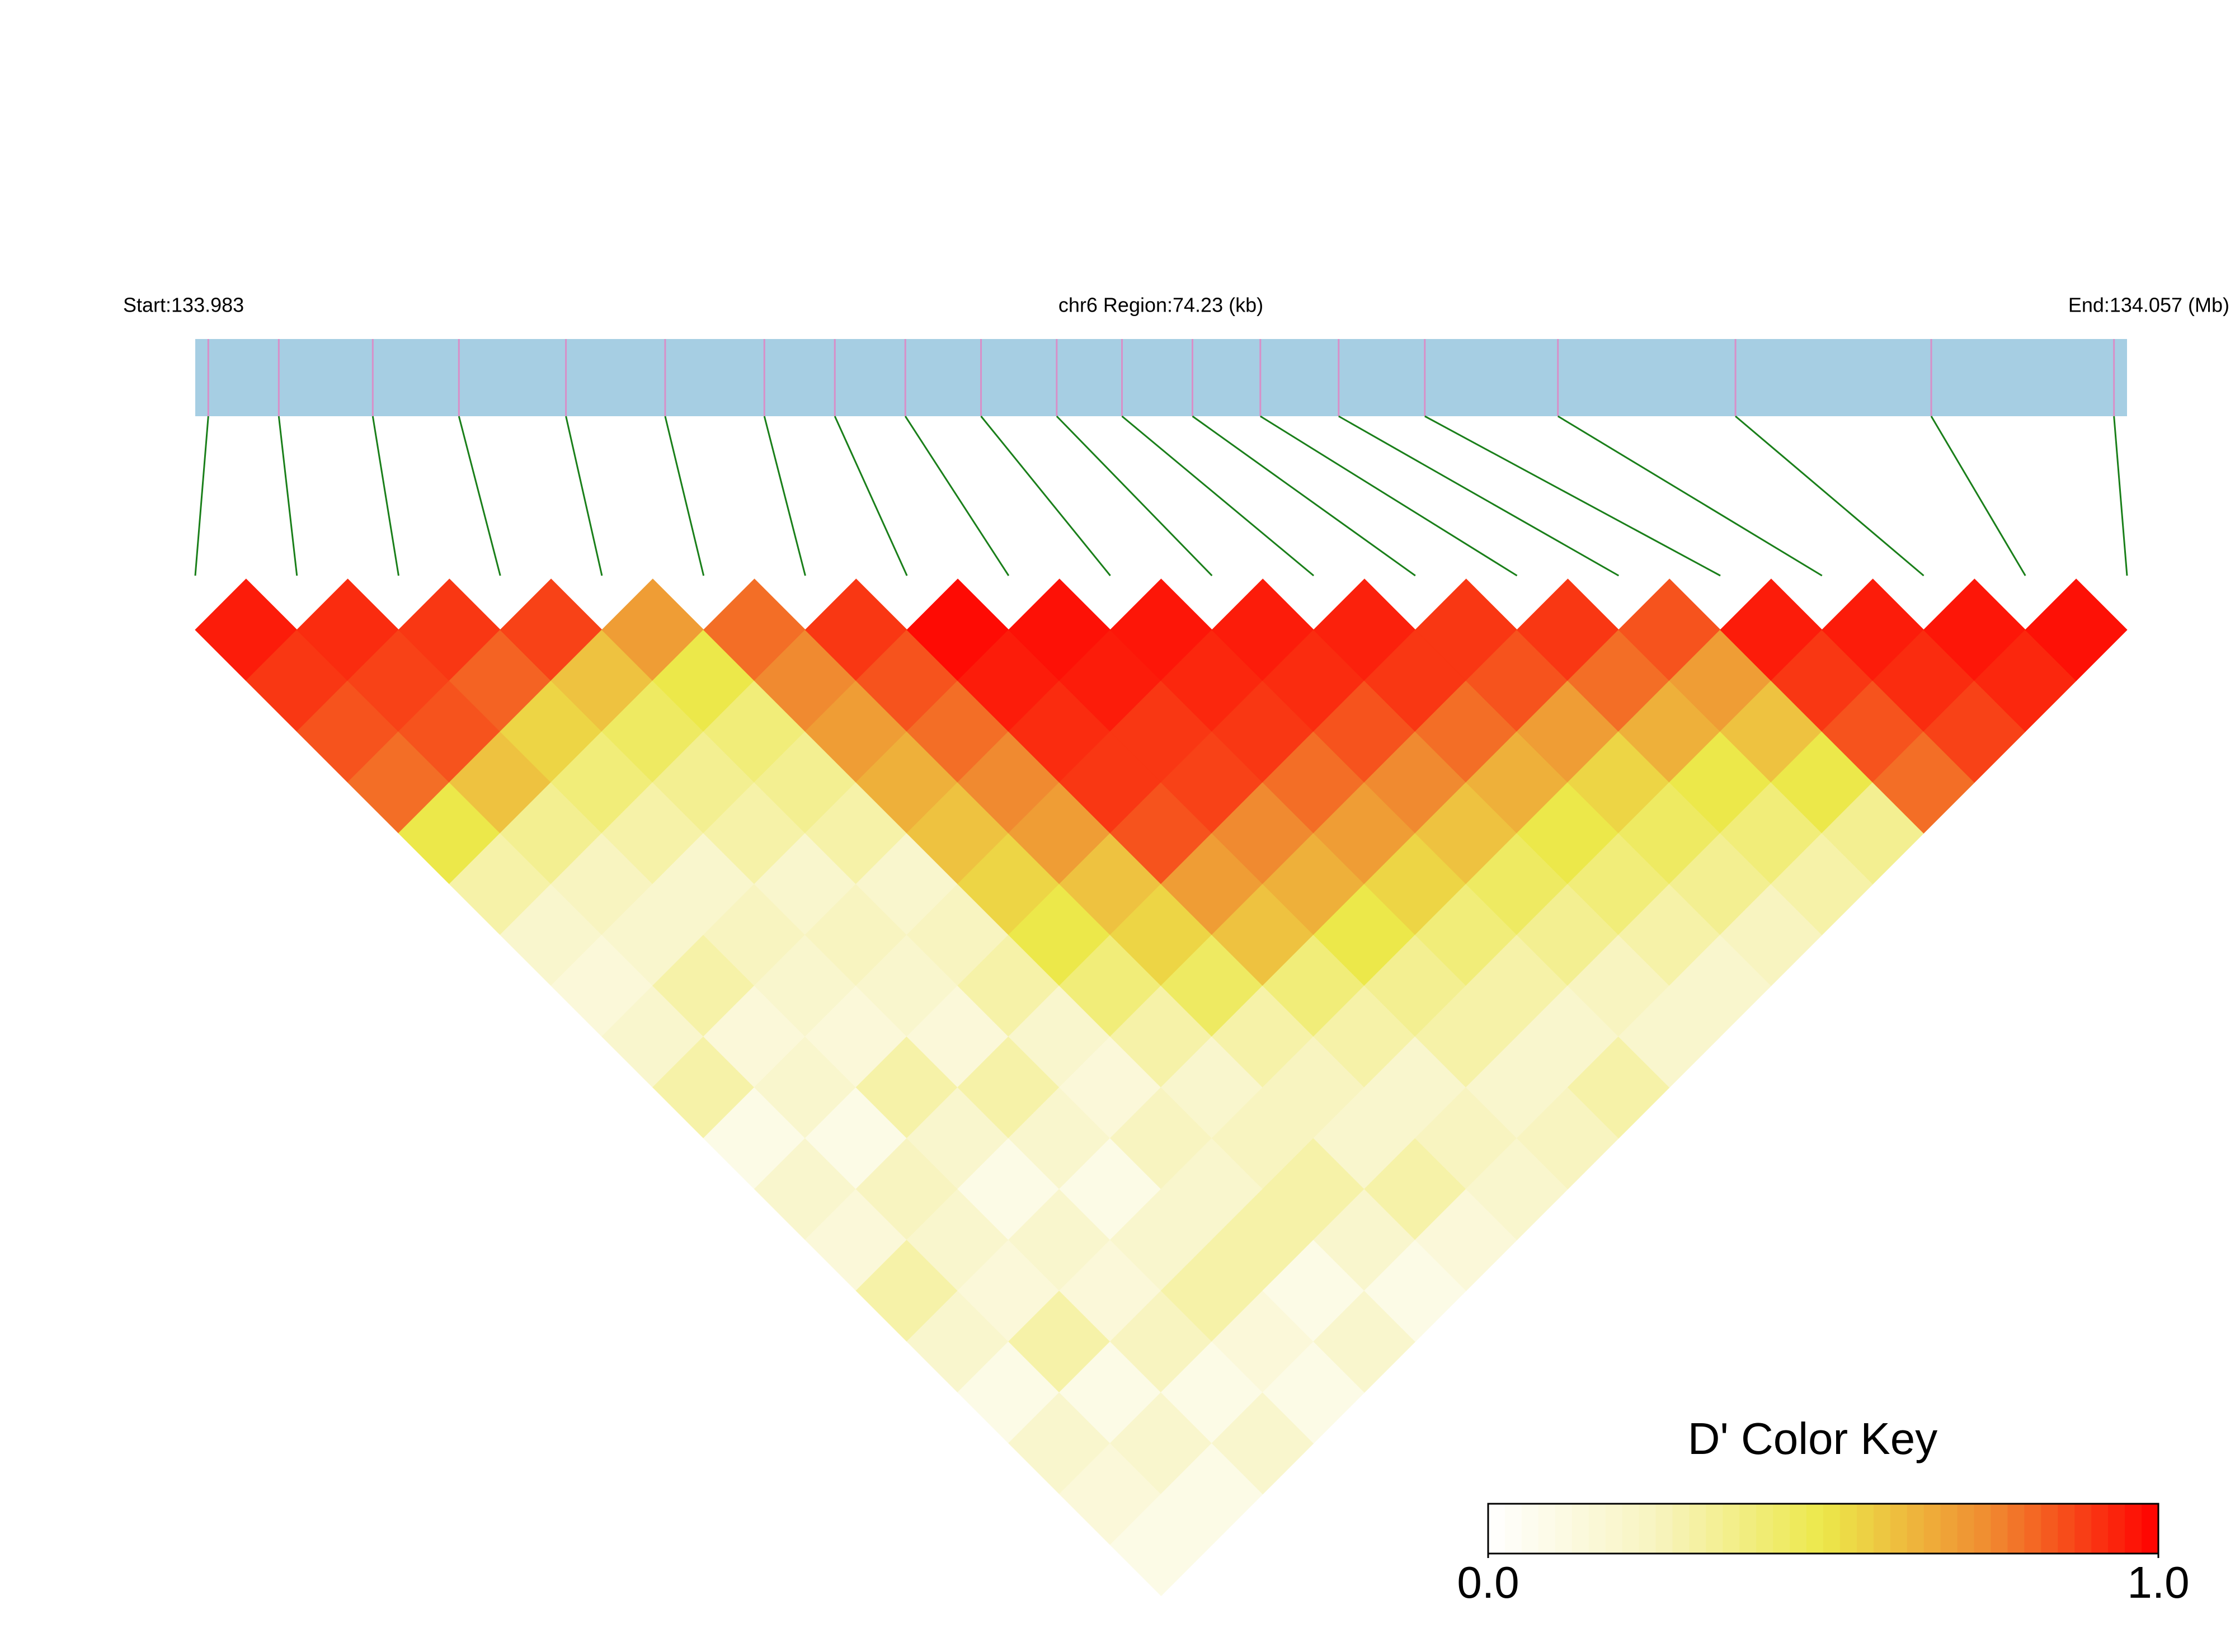  Describe the element at coordinates (2076, 630) in the screenshot. I see `ld-cell` at that location.